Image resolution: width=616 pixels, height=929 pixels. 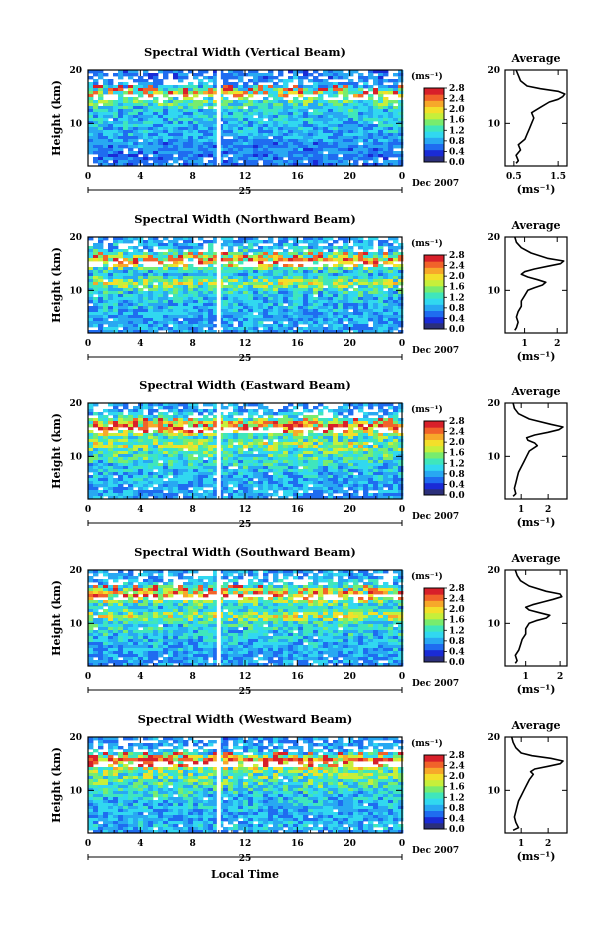 What do you see at coordinates (427, 76) in the screenshot?
I see `colorbar-unit: (ms⁻¹)` at bounding box center [427, 76].